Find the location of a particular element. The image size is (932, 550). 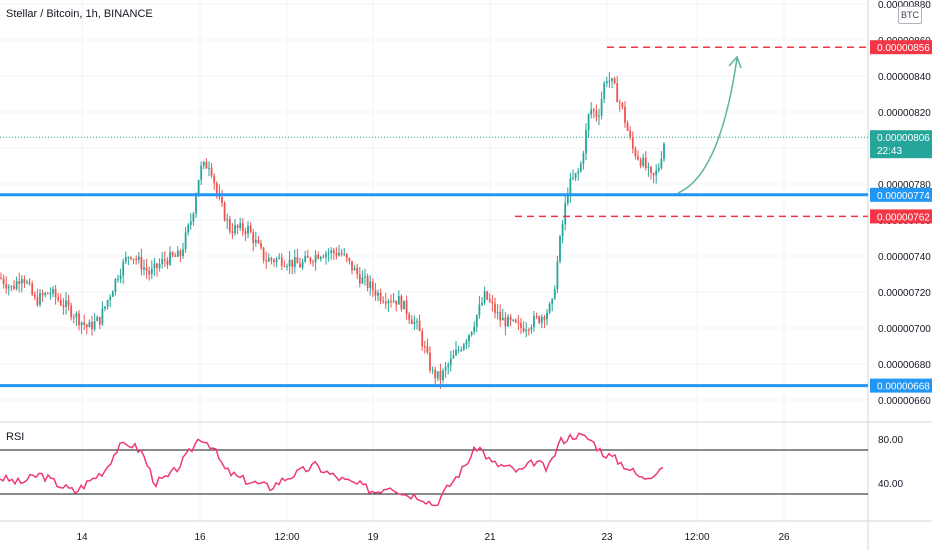

current-price-tag-text: 22:43 is located at coordinates (889, 151).